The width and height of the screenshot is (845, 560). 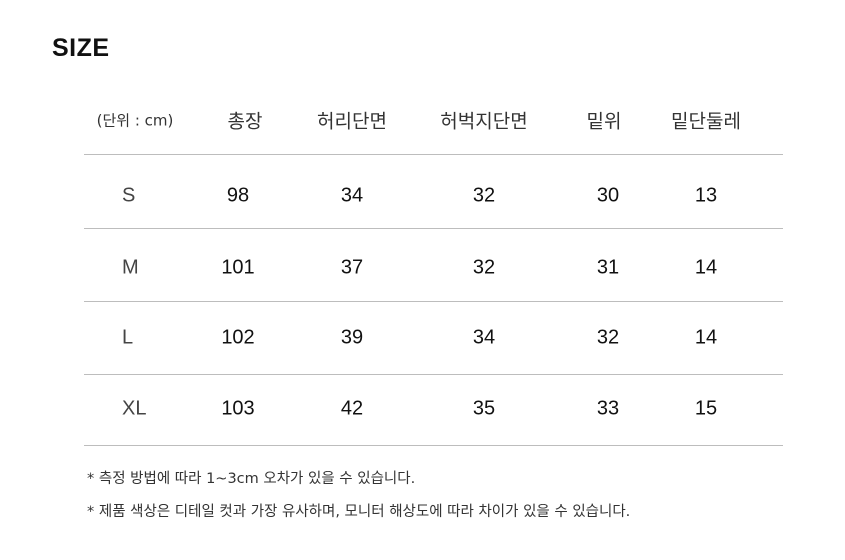 What do you see at coordinates (251, 479) in the screenshot?
I see `note-measurement: * 측정 방법에 따라 1~3cm 오차가 있을 수 있습니다.` at bounding box center [251, 479].